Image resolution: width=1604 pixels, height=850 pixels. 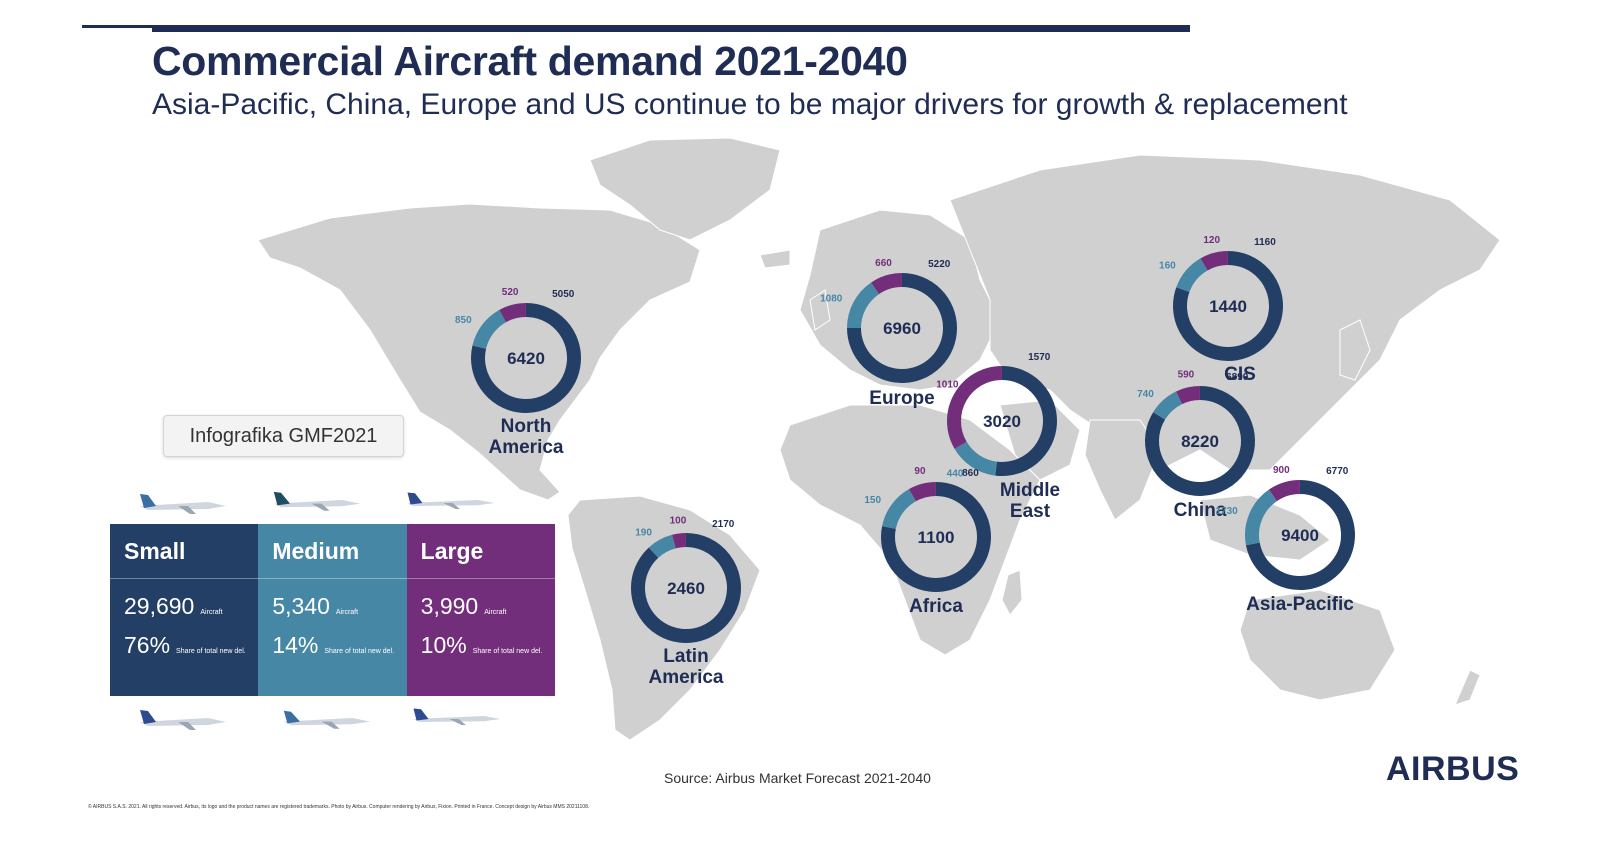 What do you see at coordinates (443, 645) in the screenshot?
I see `size-share-value: 10%` at bounding box center [443, 645].